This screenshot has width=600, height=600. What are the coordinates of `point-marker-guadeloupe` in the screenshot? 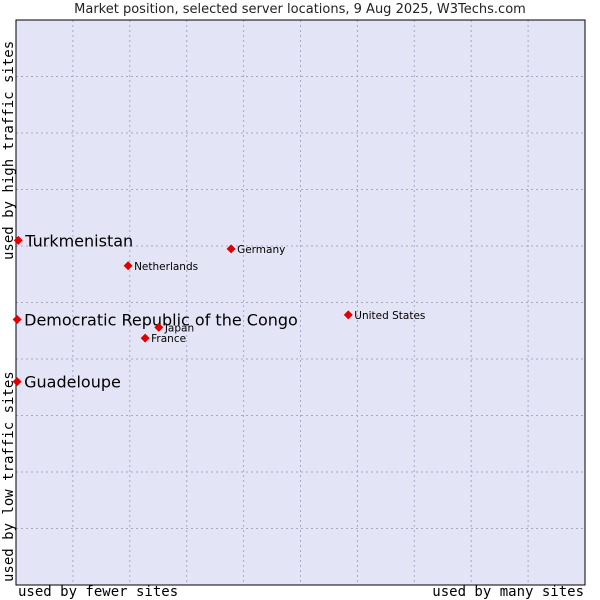 It's located at (17, 382).